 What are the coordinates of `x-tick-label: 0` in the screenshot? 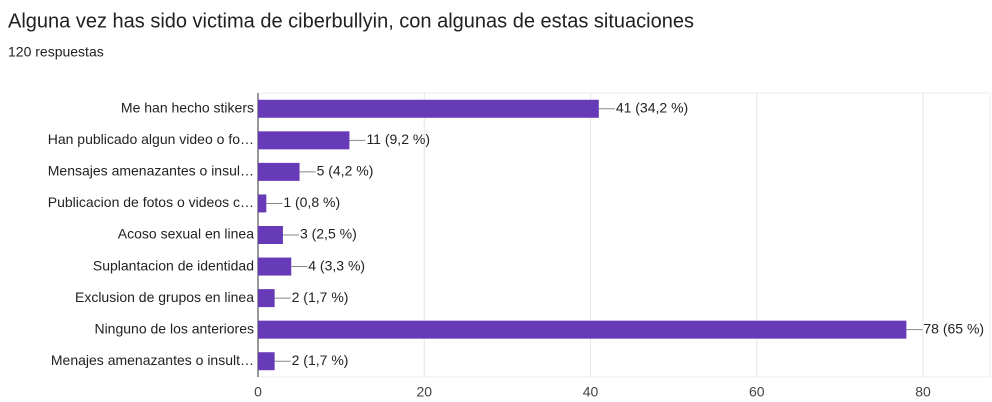 It's located at (258, 392).